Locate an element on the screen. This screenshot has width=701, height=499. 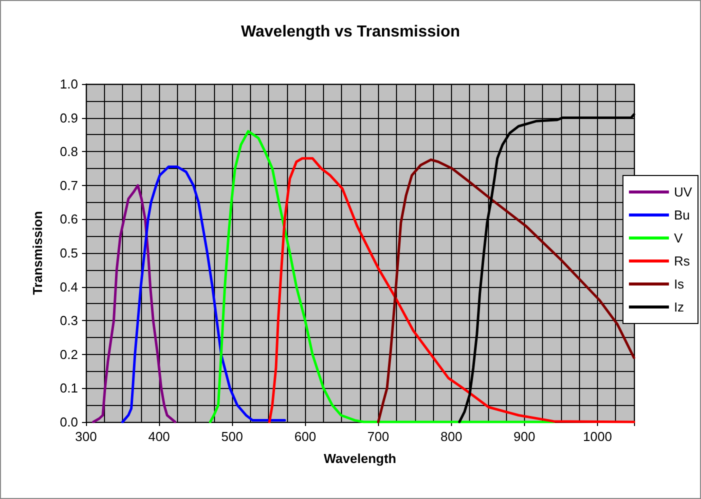
x-tick-label: 700 is located at coordinates (378, 436).